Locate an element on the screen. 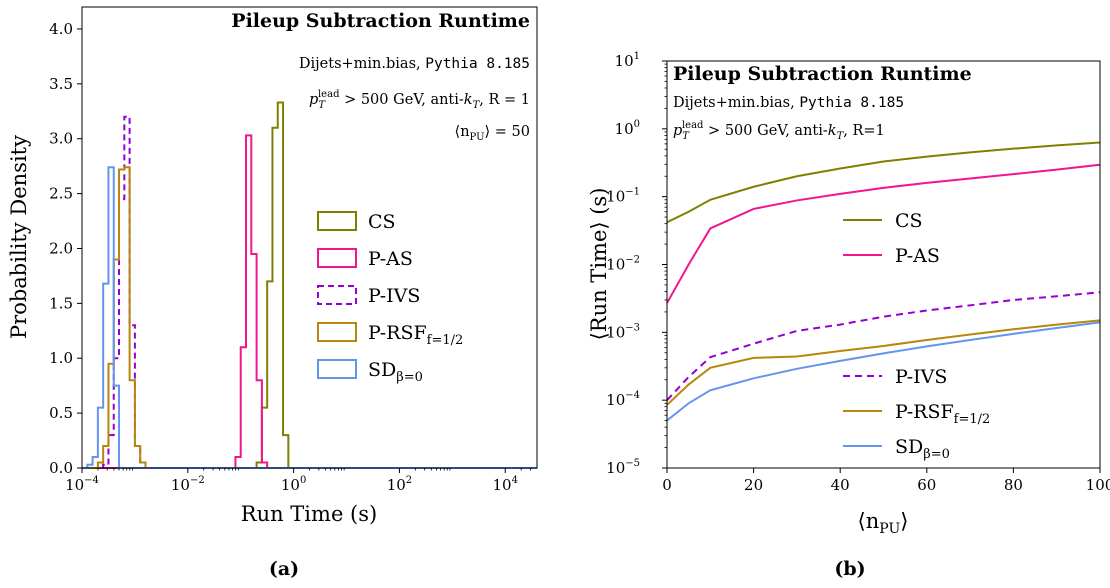 The image size is (1110, 588). y-tick-label: 10⁰ is located at coordinates (627, 128).